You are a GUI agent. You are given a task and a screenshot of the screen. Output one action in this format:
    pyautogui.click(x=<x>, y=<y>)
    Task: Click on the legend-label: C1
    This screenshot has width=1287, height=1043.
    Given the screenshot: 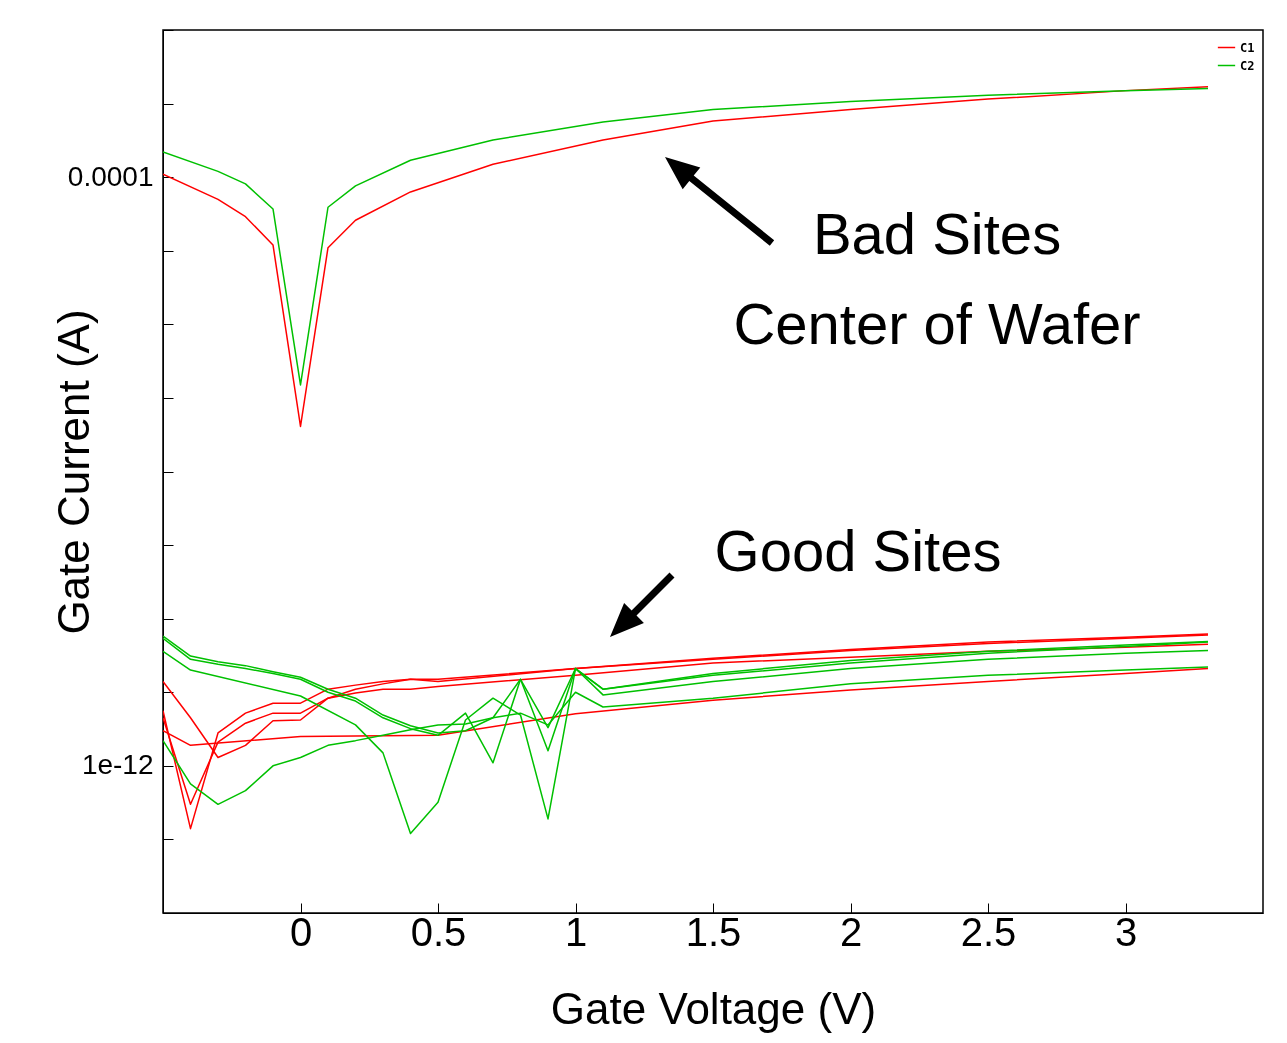 What is the action you would take?
    pyautogui.click(x=1247, y=47)
    